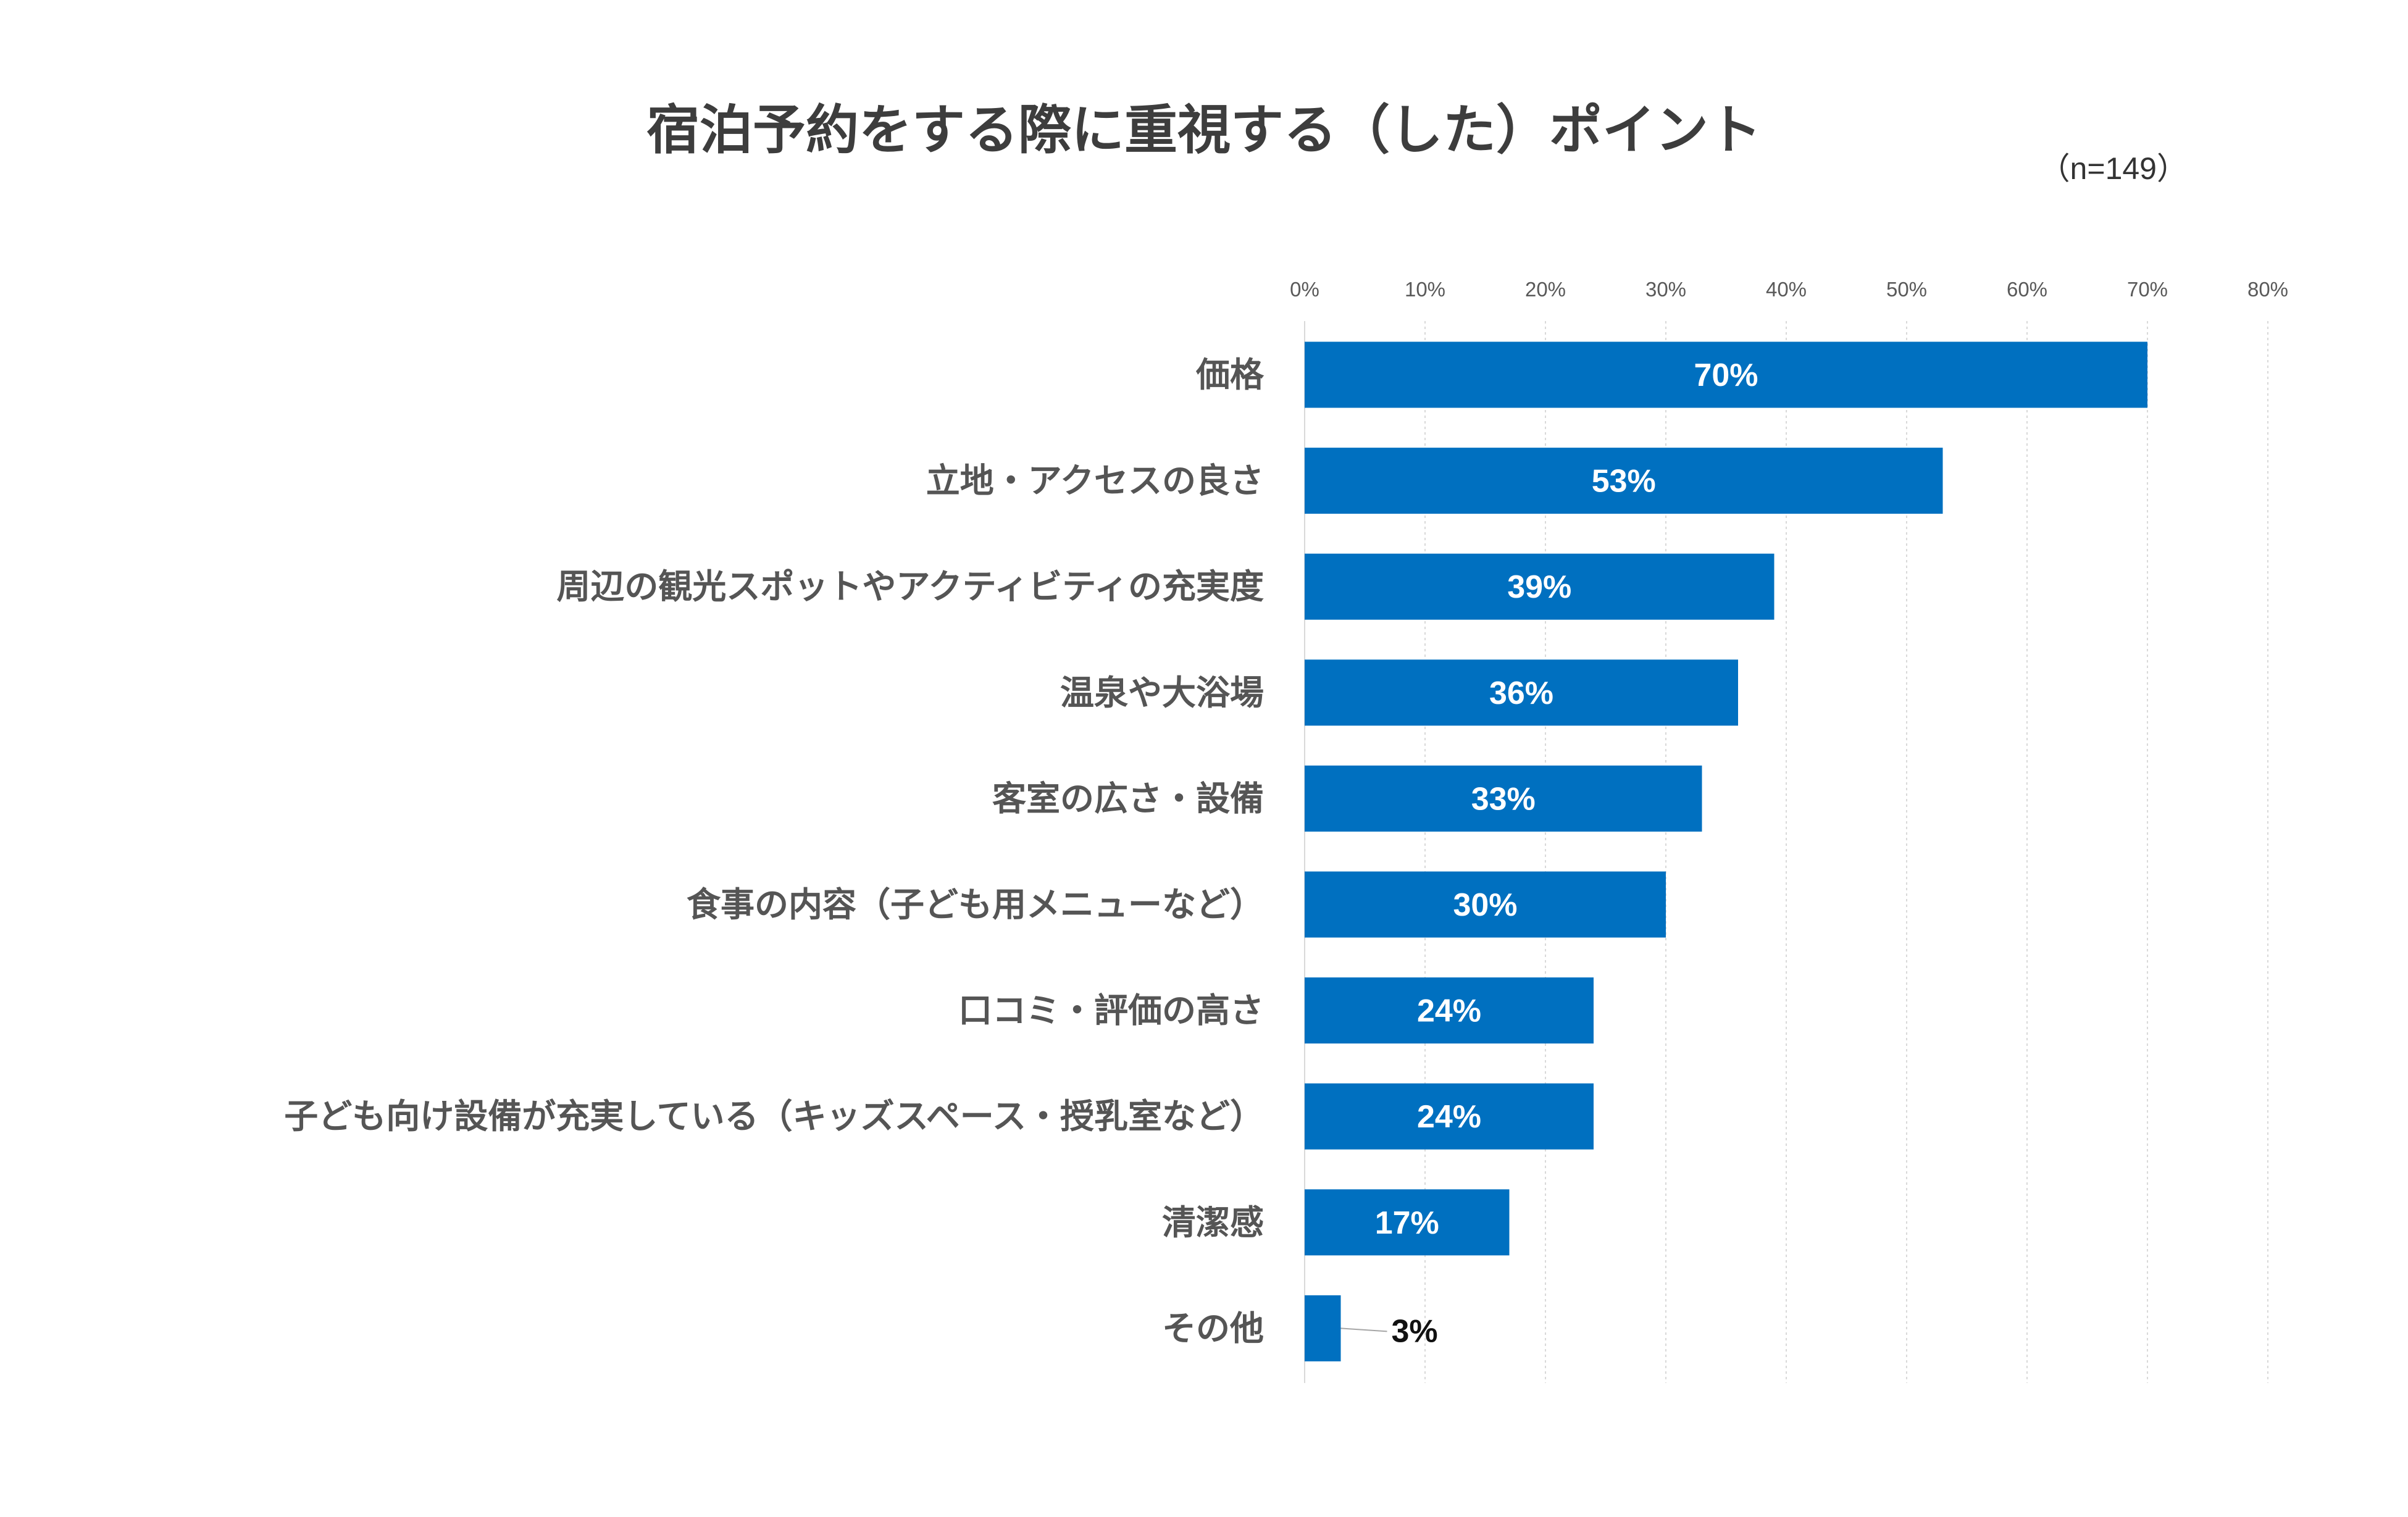 This screenshot has width=2408, height=1517. What do you see at coordinates (1095, 481) in the screenshot?
I see `category-label: 立地・アクセスの良さ` at bounding box center [1095, 481].